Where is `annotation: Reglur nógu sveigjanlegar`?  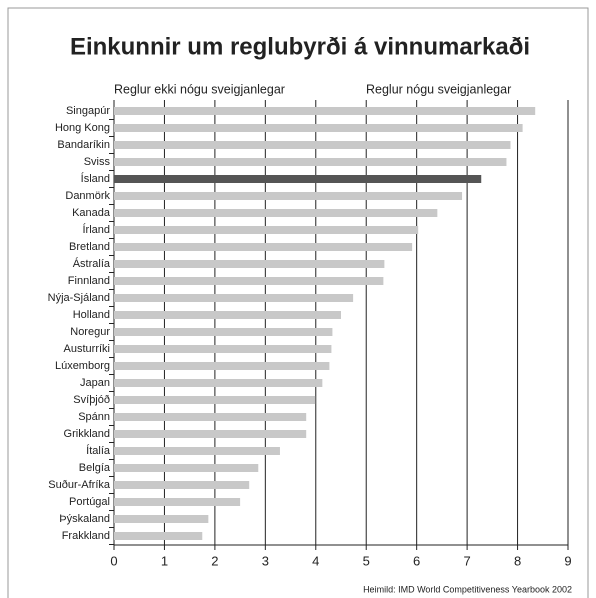 annotation: Reglur nógu sveigjanlegar is located at coordinates (438, 89).